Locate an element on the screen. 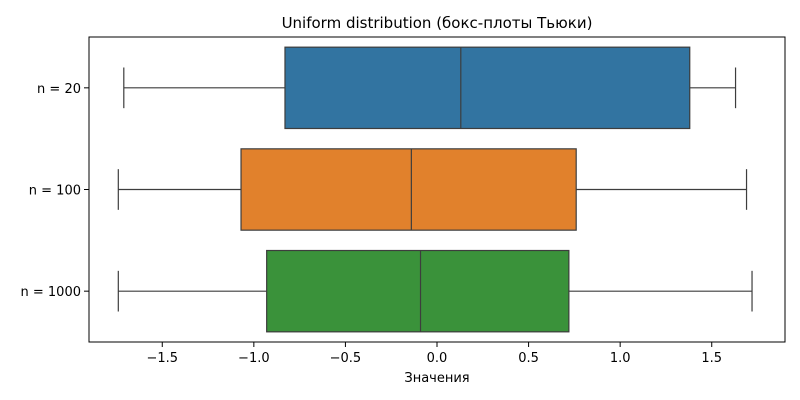 The image size is (800, 400). y-tick-label: n = 100 is located at coordinates (55, 191).